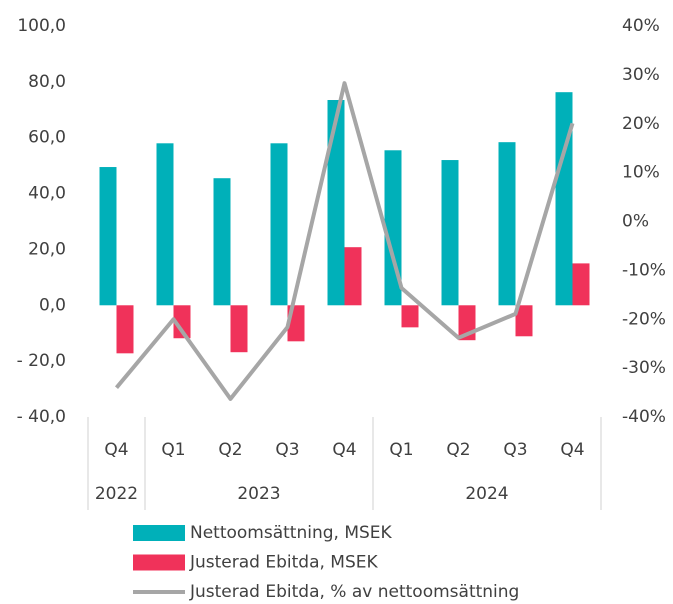  What do you see at coordinates (291, 533) in the screenshot?
I see `legend-label: Nettoomsättning, MSEK` at bounding box center [291, 533].